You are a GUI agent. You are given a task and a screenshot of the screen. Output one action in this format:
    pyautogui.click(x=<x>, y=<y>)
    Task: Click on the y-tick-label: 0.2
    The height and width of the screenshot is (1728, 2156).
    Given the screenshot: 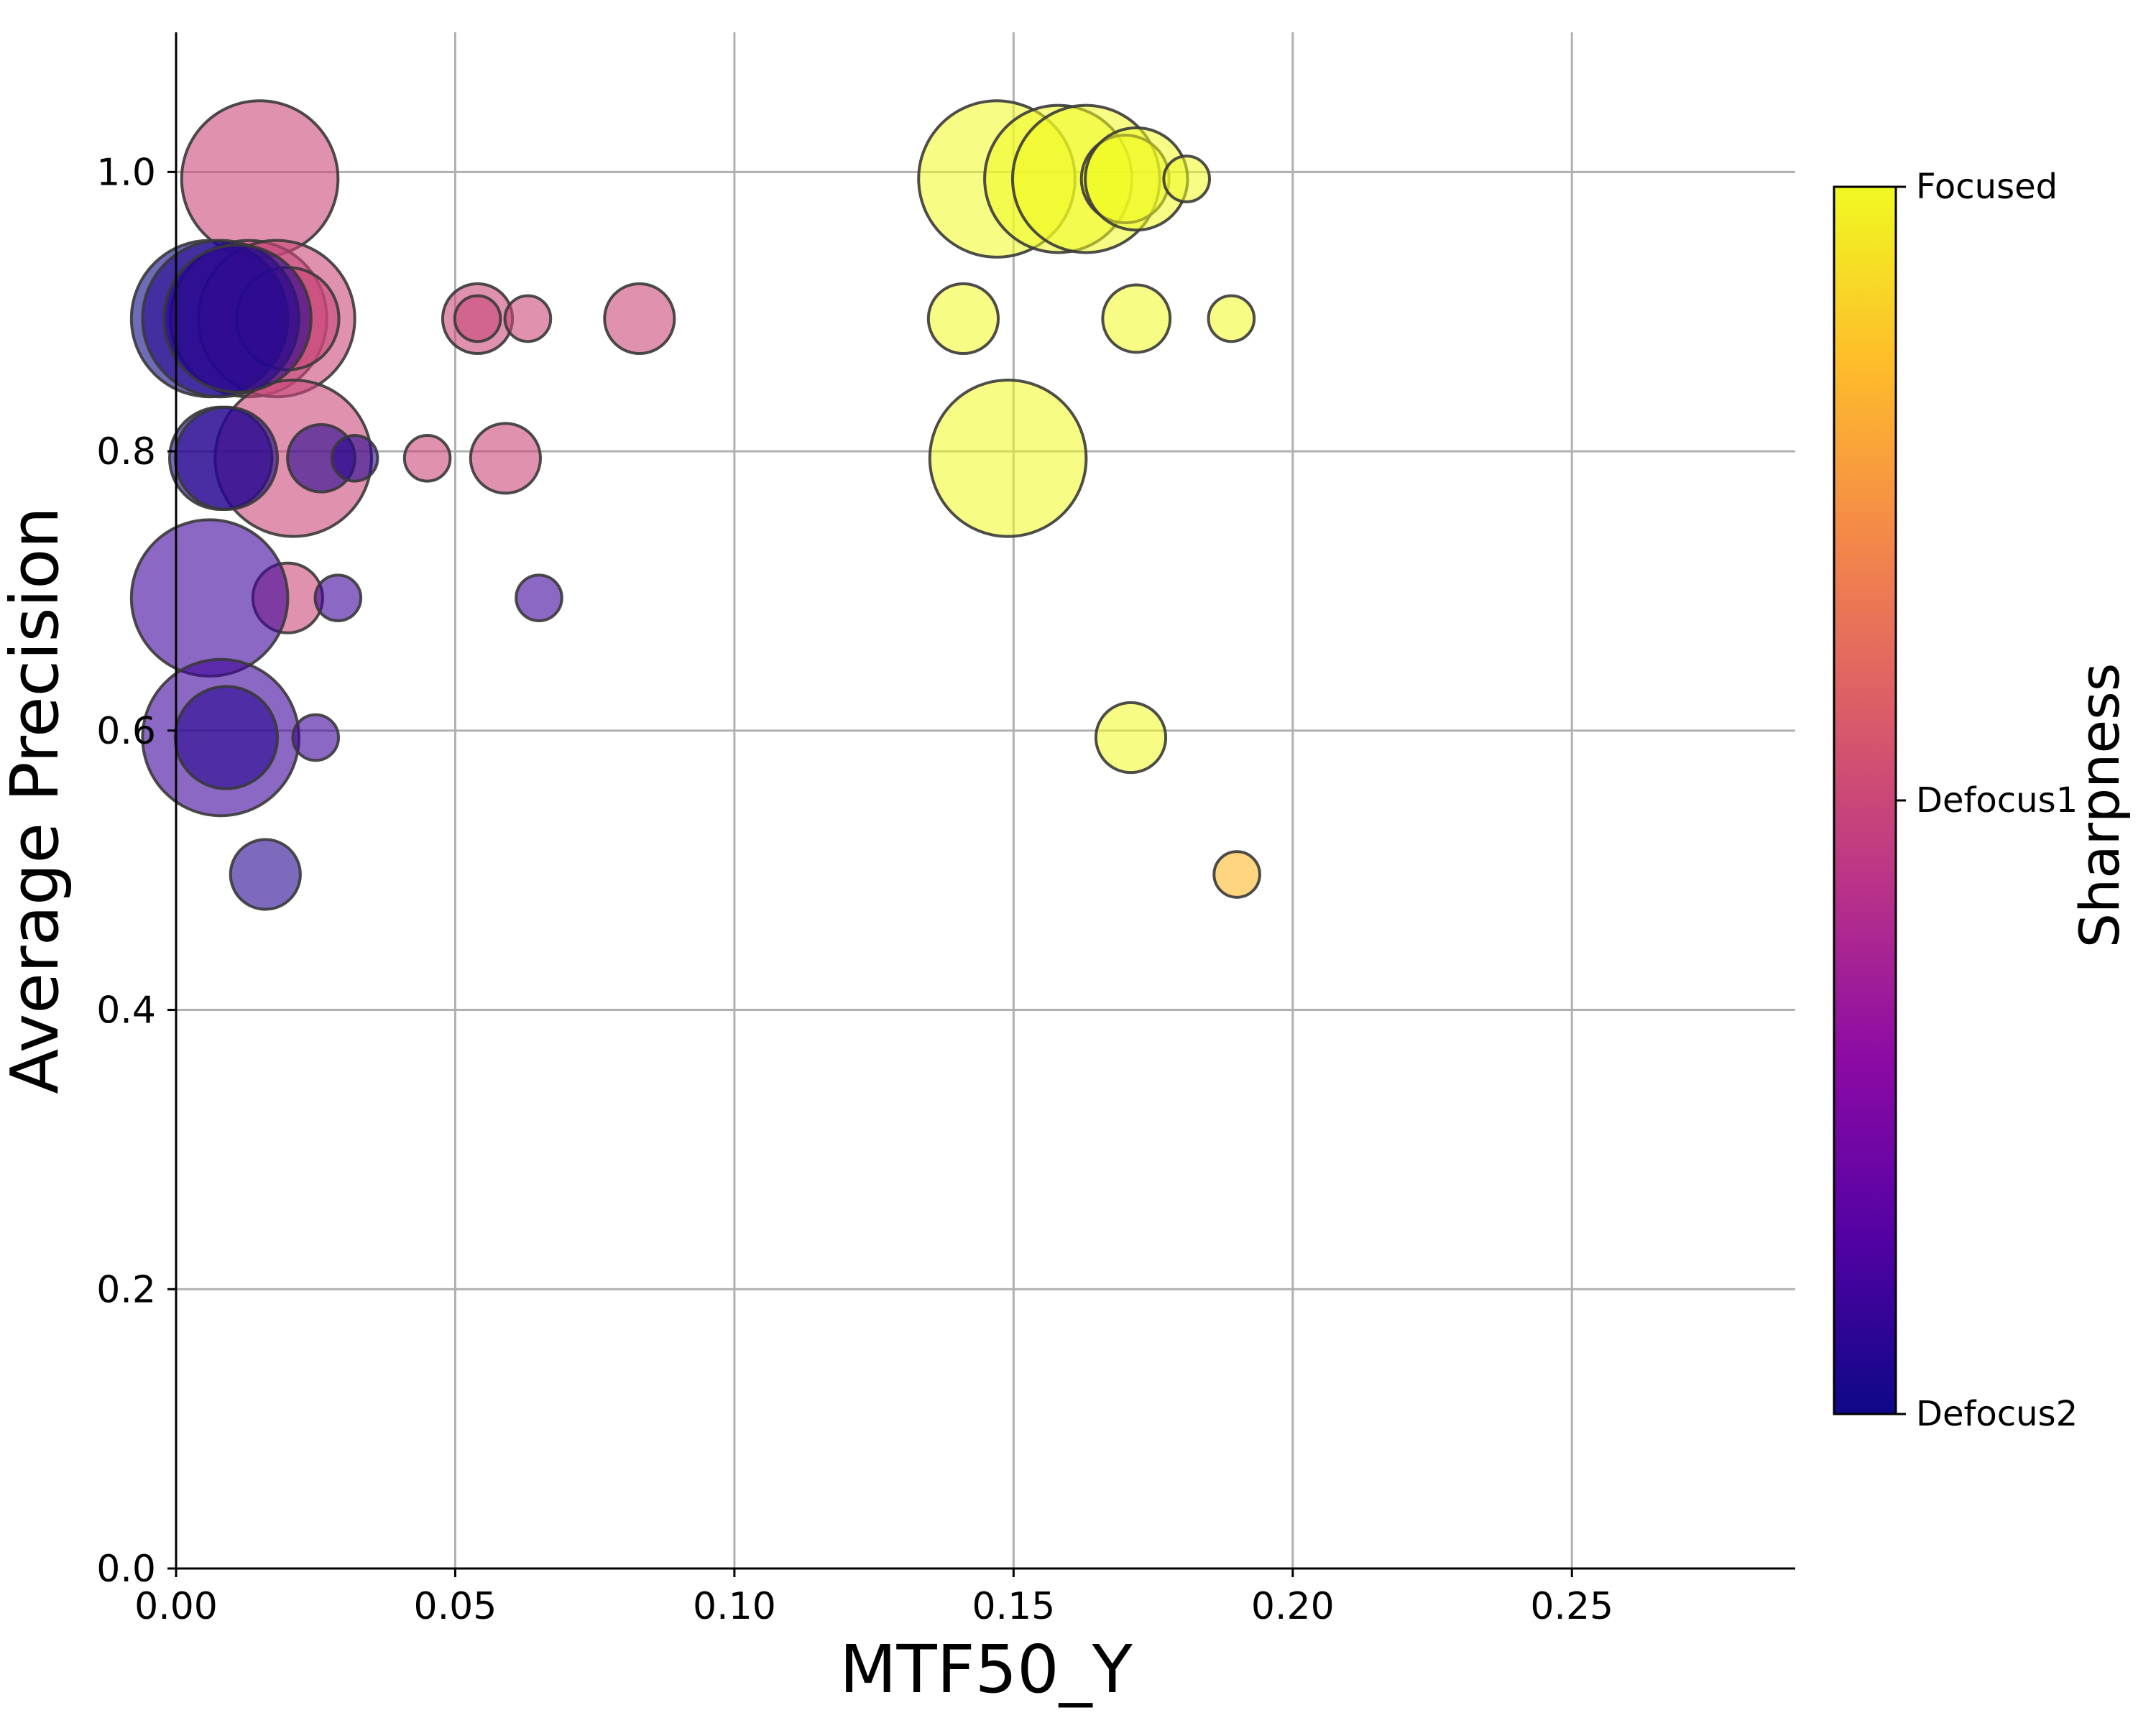 What is the action you would take?
    pyautogui.click(x=126, y=1290)
    